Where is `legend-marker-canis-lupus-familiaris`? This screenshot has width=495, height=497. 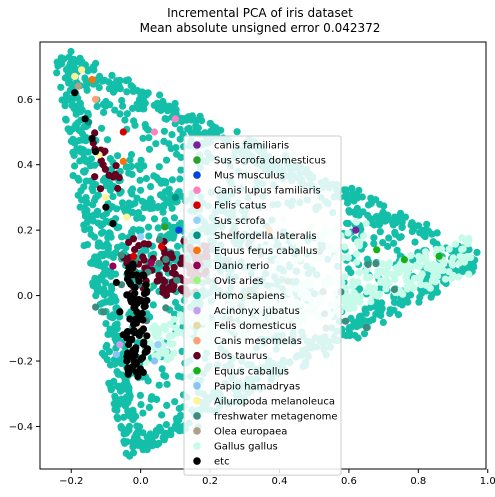 legend-marker-canis-lupus-familiaris is located at coordinates (197, 190).